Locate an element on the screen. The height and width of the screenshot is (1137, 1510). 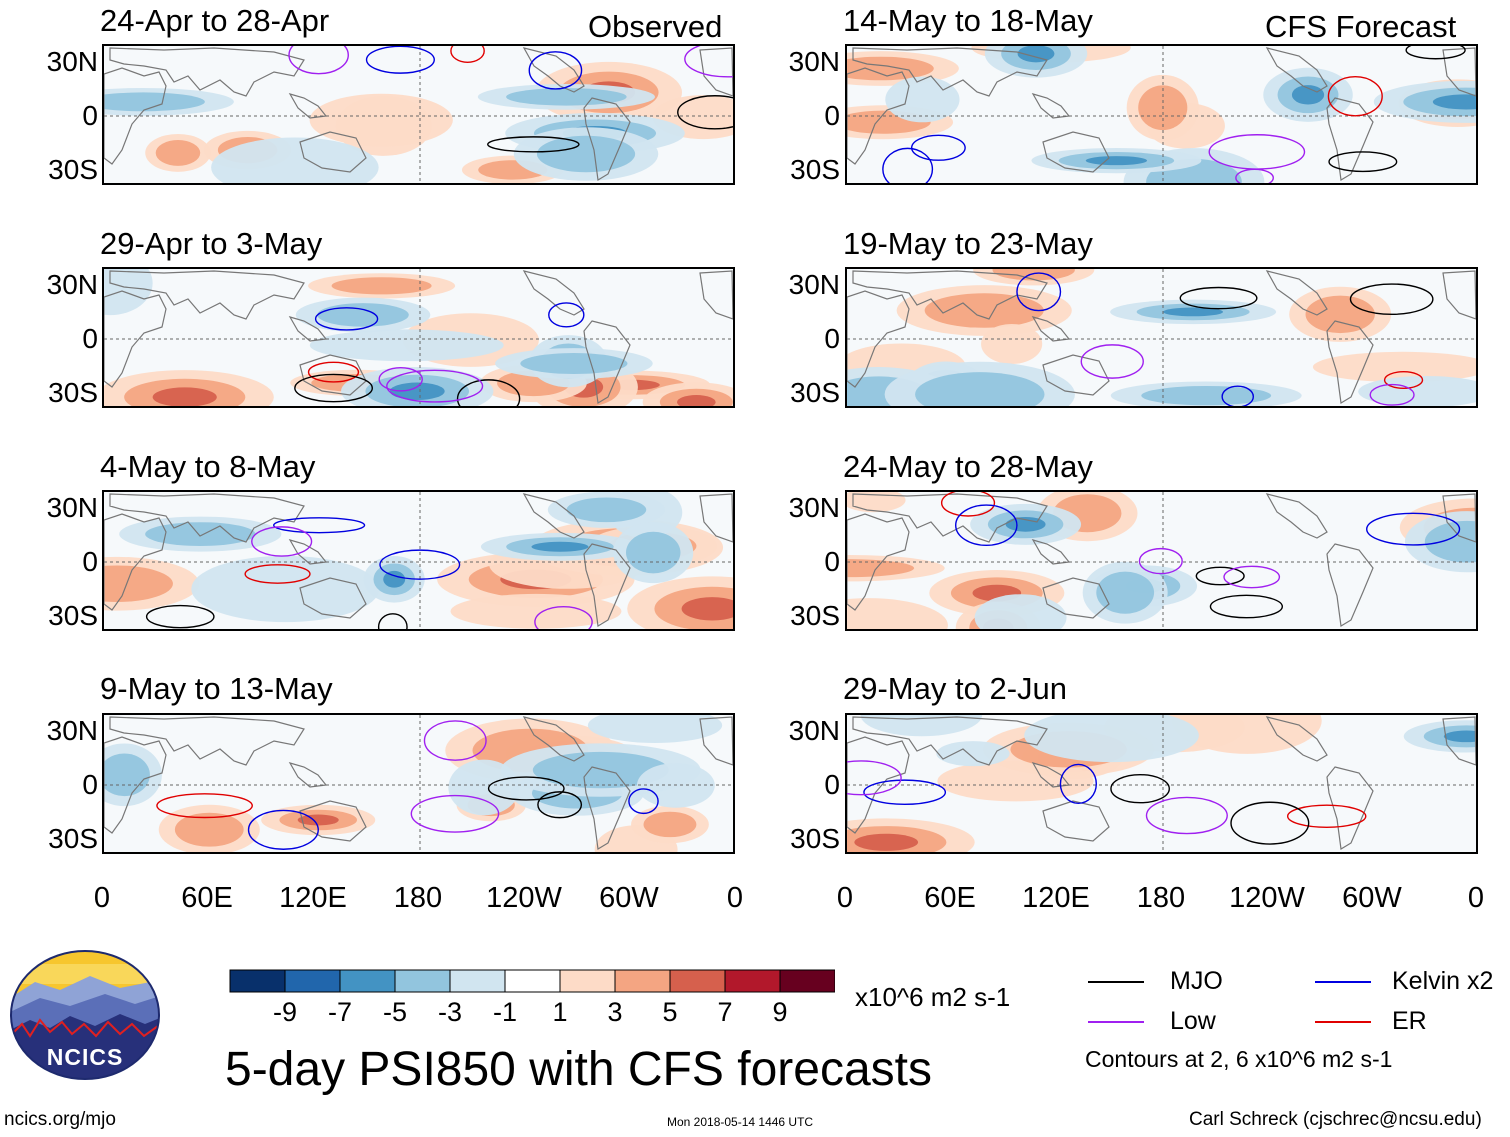
lat-label-left-3-1: 30N is located at coordinates (72, 507).